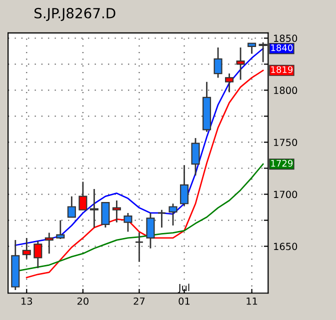 Image resolution: width=336 pixels, height=320 pixels. What do you see at coordinates (286, 194) in the screenshot?
I see `y-tick-label: 1700` at bounding box center [286, 194].